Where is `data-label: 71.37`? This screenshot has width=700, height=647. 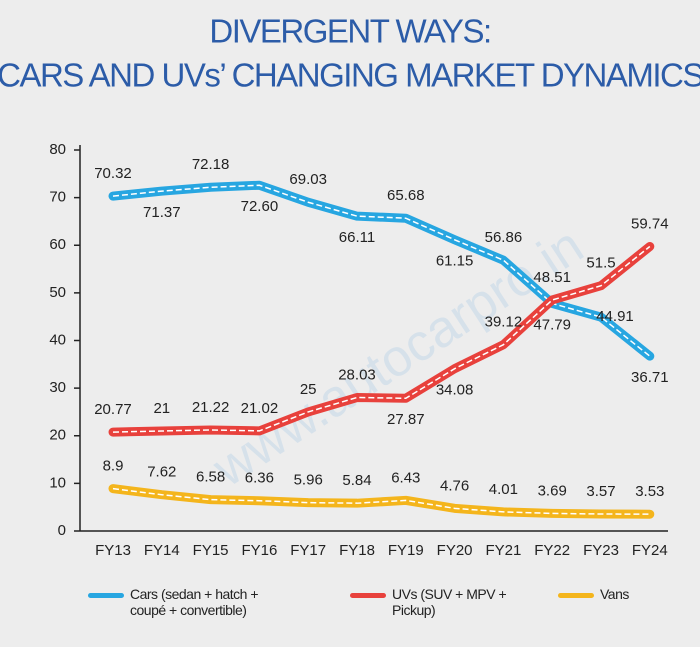 data-label: 71.37 is located at coordinates (162, 212).